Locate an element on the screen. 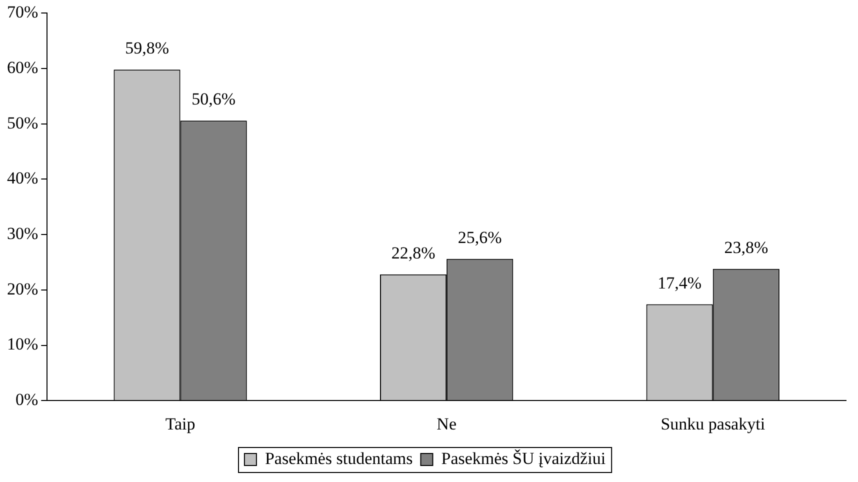 The width and height of the screenshot is (858, 482). y-tick-label: 60% is located at coordinates (22, 68).